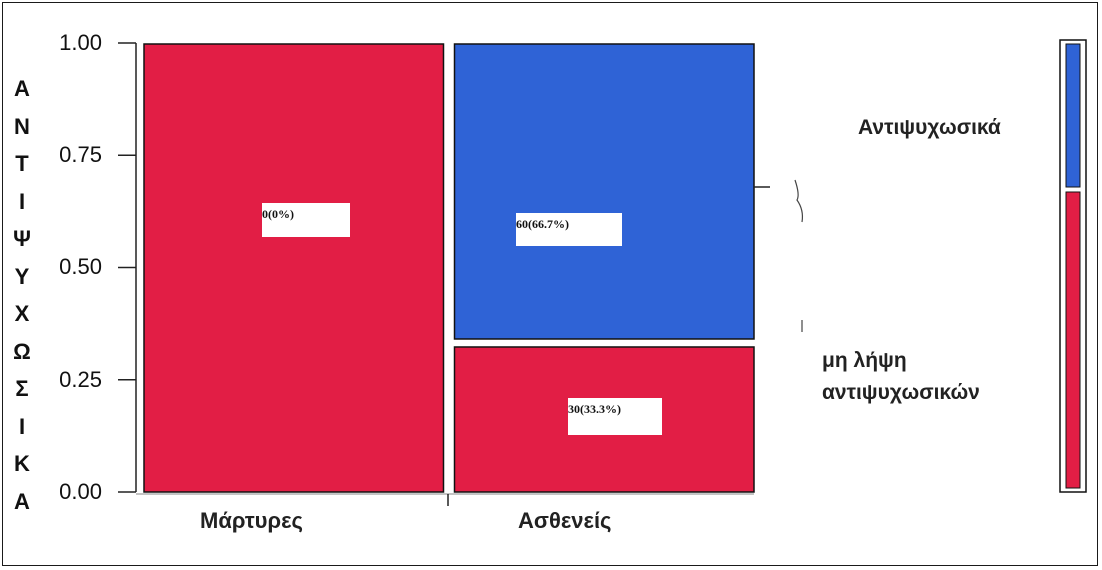 Image resolution: width=1102 pixels, height=570 pixels. I want to click on y-axis-label-letter: Τ, so click(22, 163).